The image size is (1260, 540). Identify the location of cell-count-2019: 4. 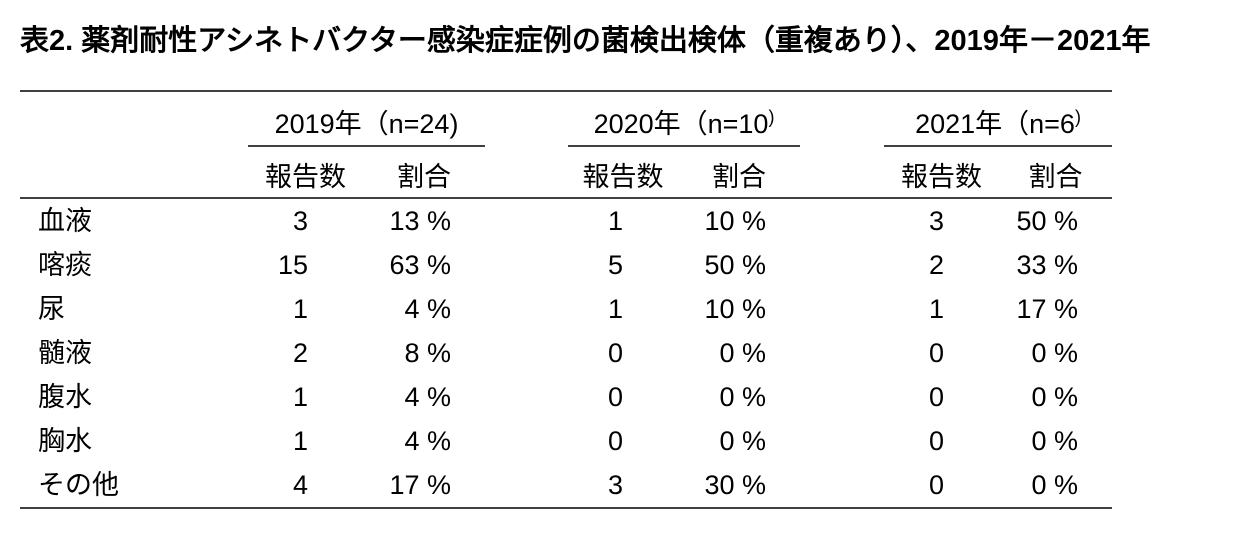
(300, 484).